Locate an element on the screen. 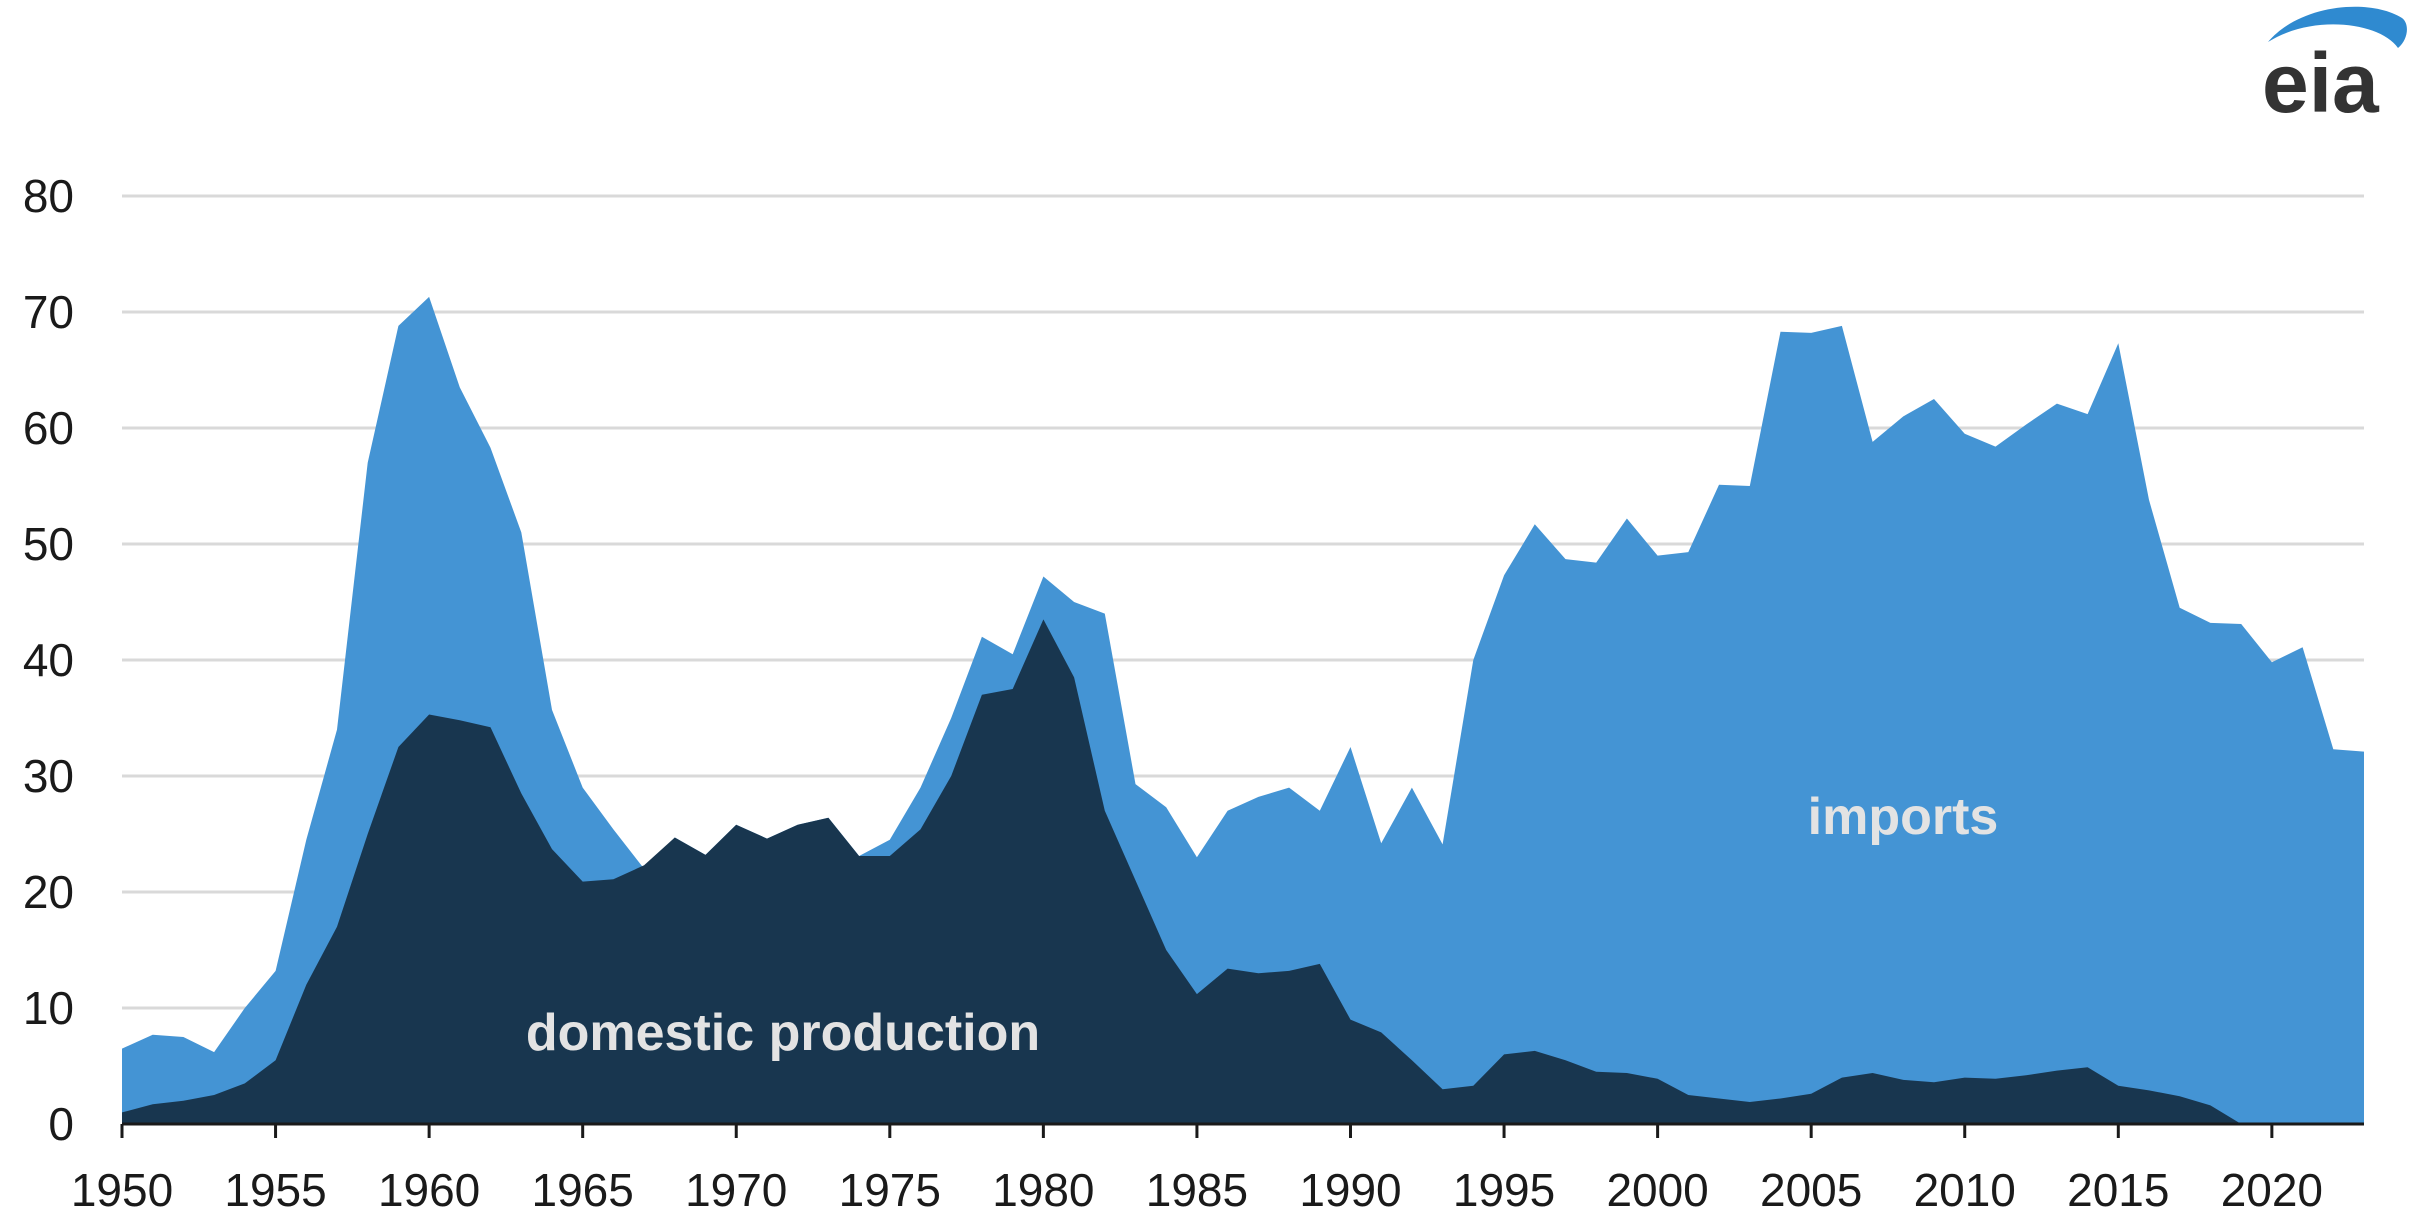  y-axis-tick-labels: 0 10 20 30 40 50 60 70 80 is located at coordinates (48, 660).